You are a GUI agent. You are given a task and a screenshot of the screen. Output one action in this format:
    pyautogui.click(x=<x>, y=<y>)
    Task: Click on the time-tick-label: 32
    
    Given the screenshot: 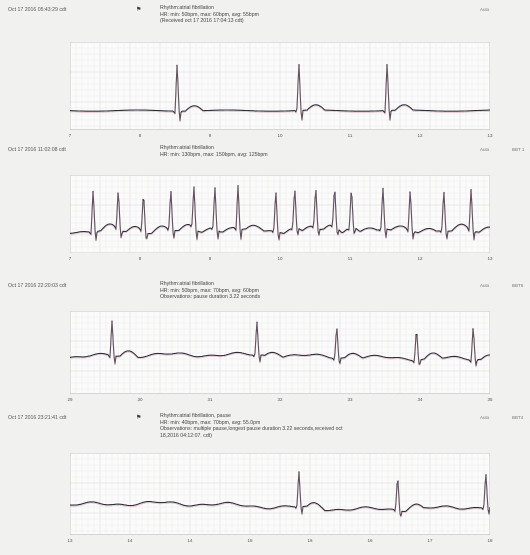 What is the action you would take?
    pyautogui.click(x=280, y=399)
    